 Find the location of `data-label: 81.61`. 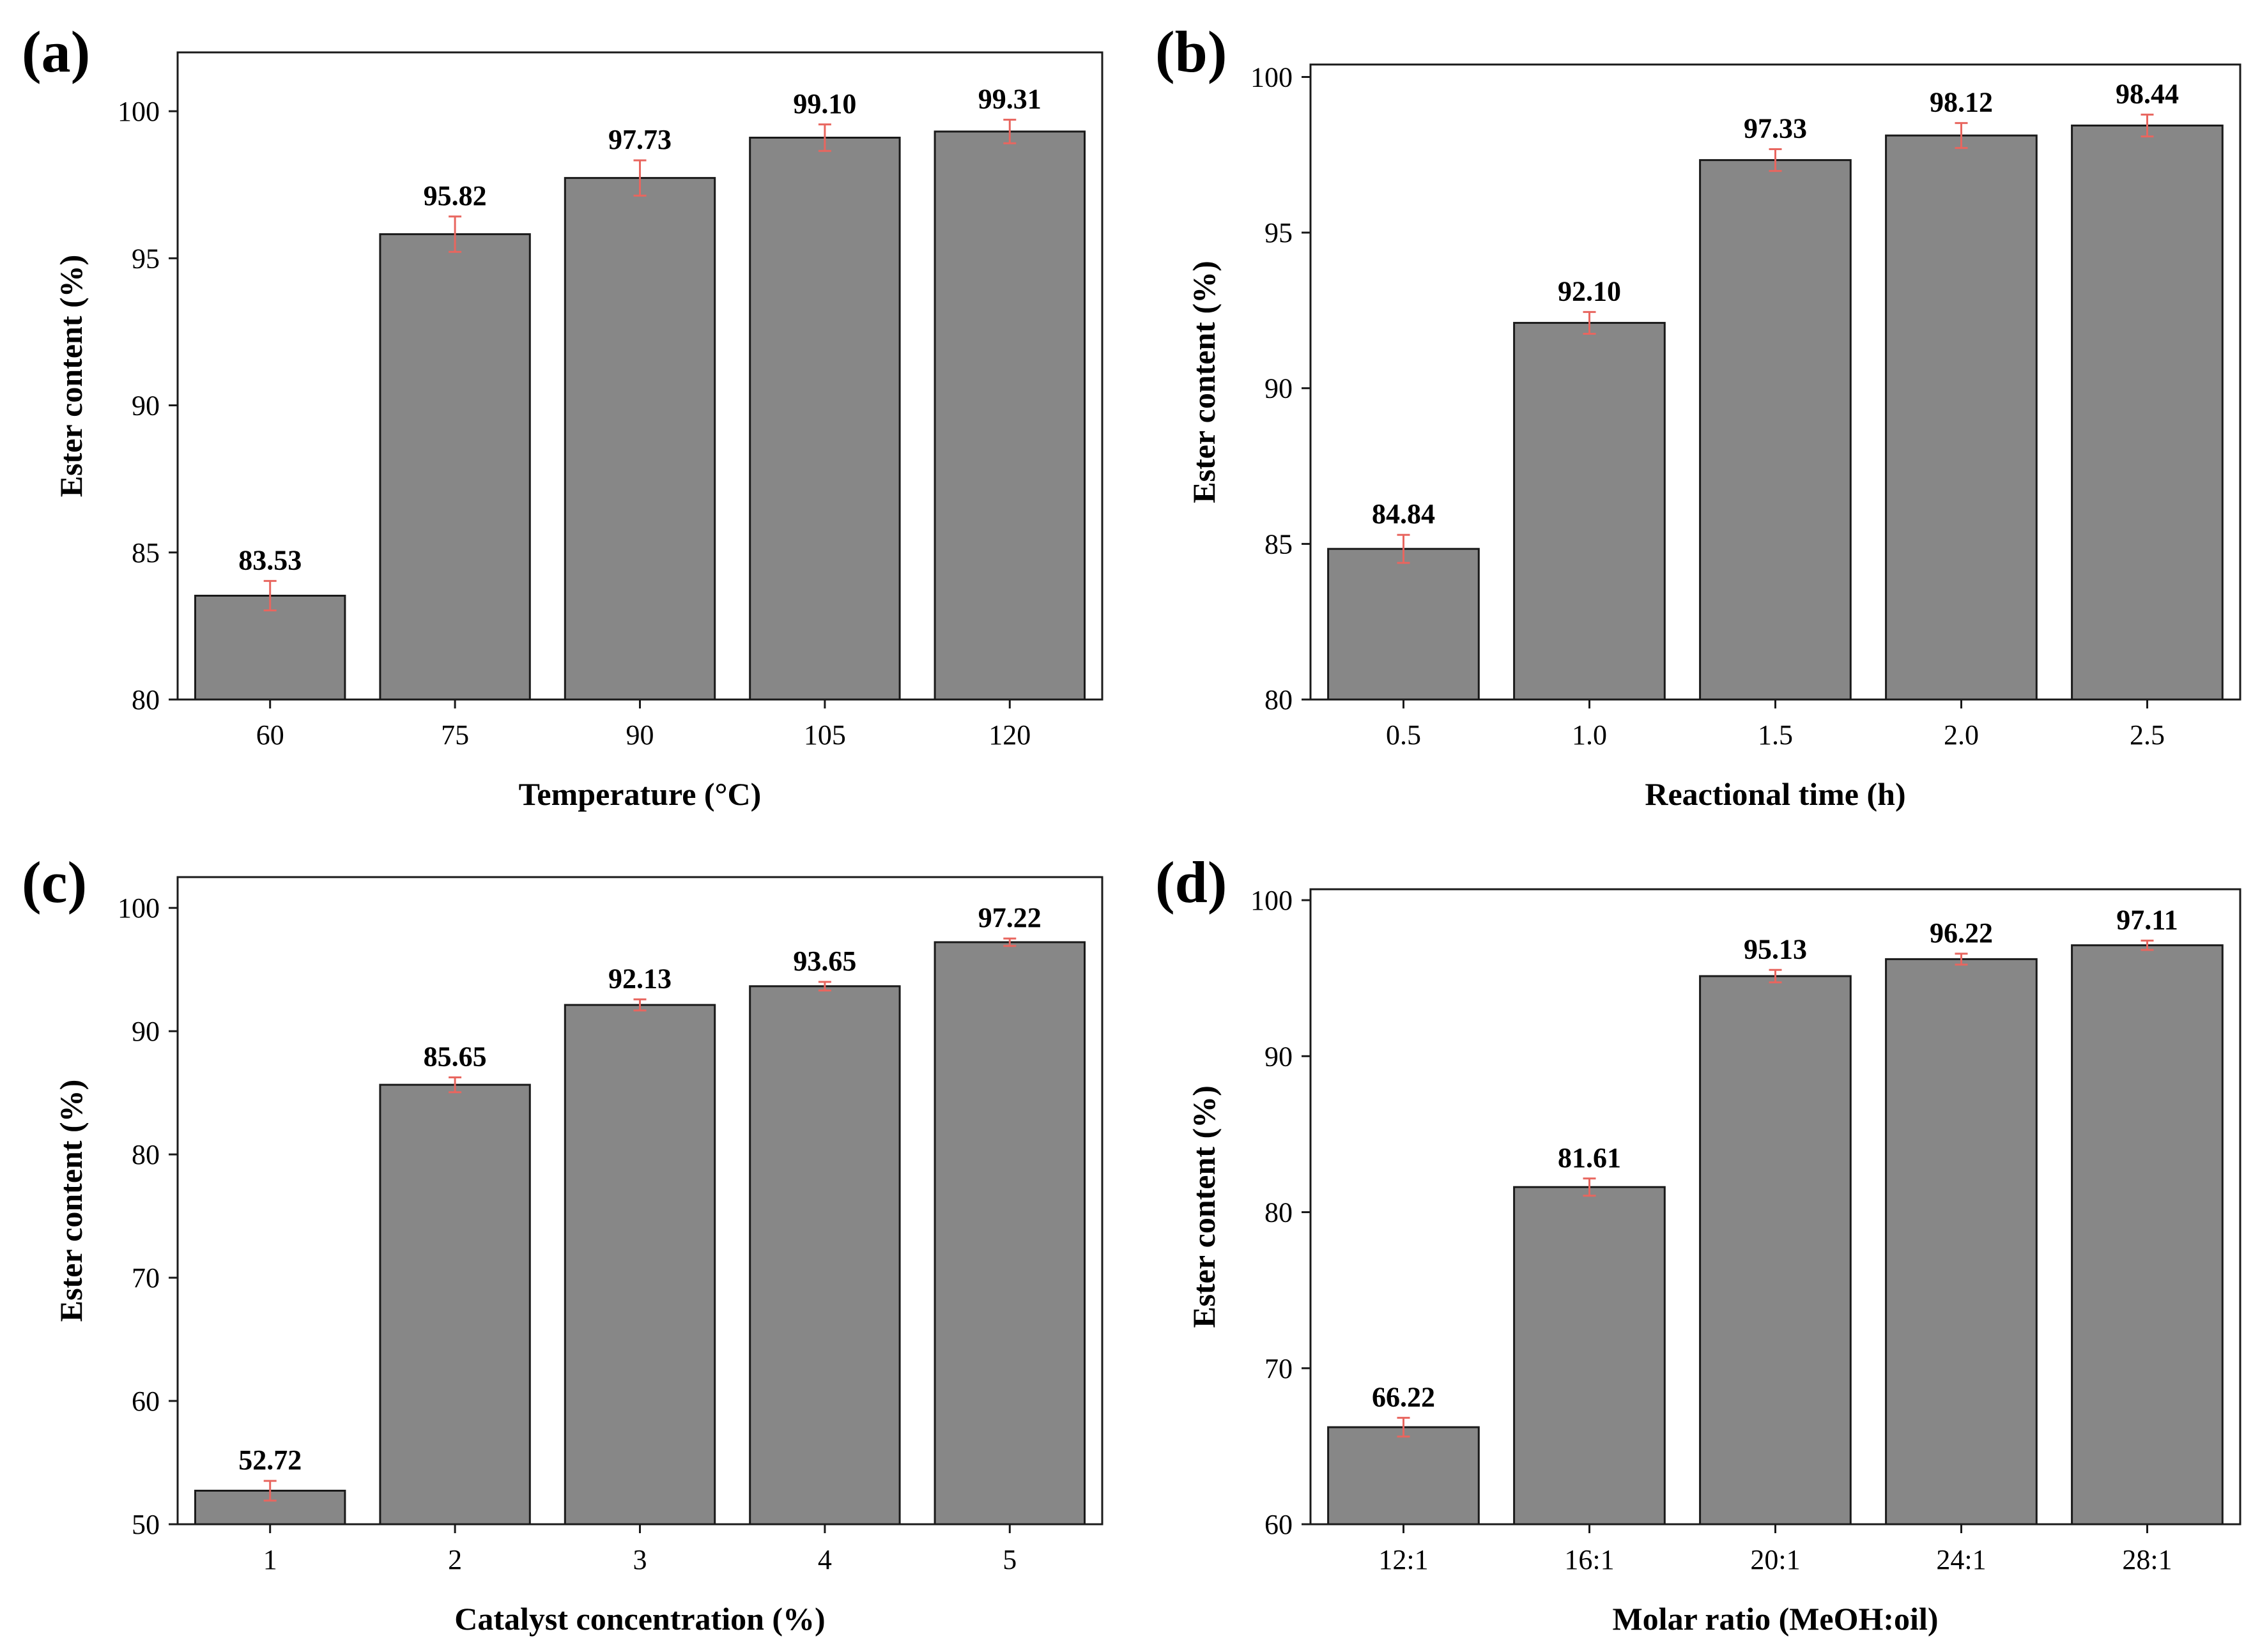

data-label: 81.61 is located at coordinates (1589, 1158).